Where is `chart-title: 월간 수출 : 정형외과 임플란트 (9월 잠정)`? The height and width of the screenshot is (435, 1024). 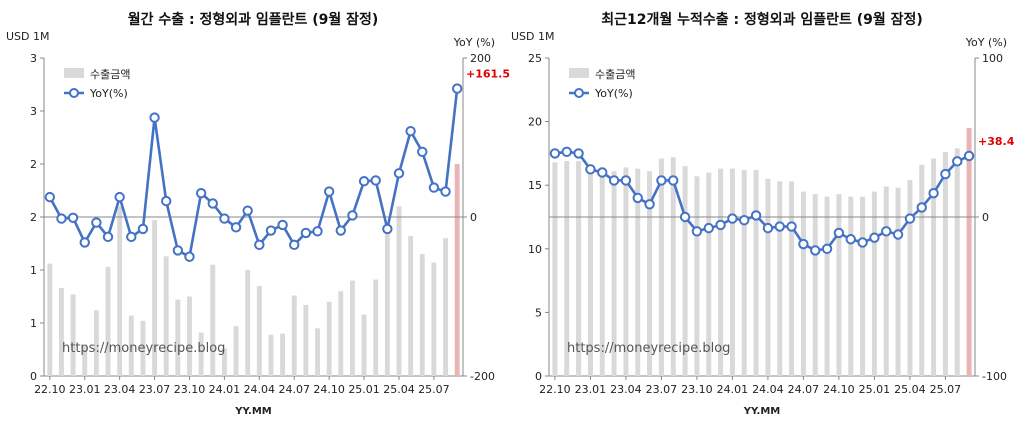 chart-title: 월간 수출 : 정형외과 임플란트 (9월 잠정) is located at coordinates (253, 19).